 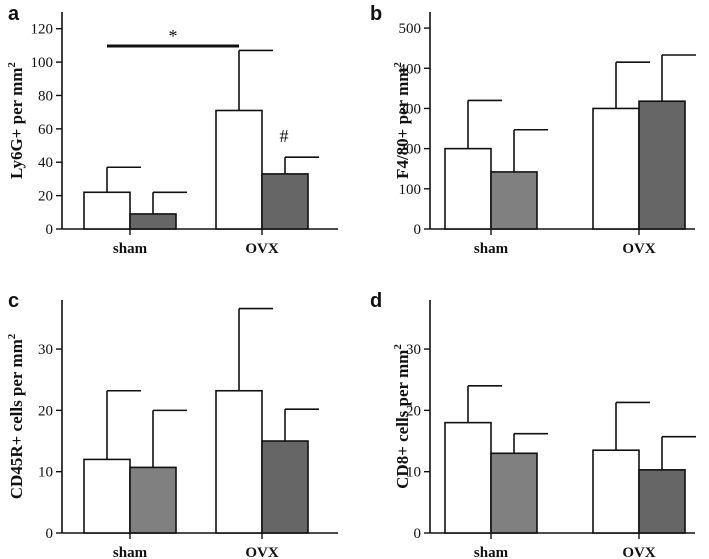 What do you see at coordinates (50, 230) in the screenshot?
I see `panel-a-ytick-label: 0` at bounding box center [50, 230].